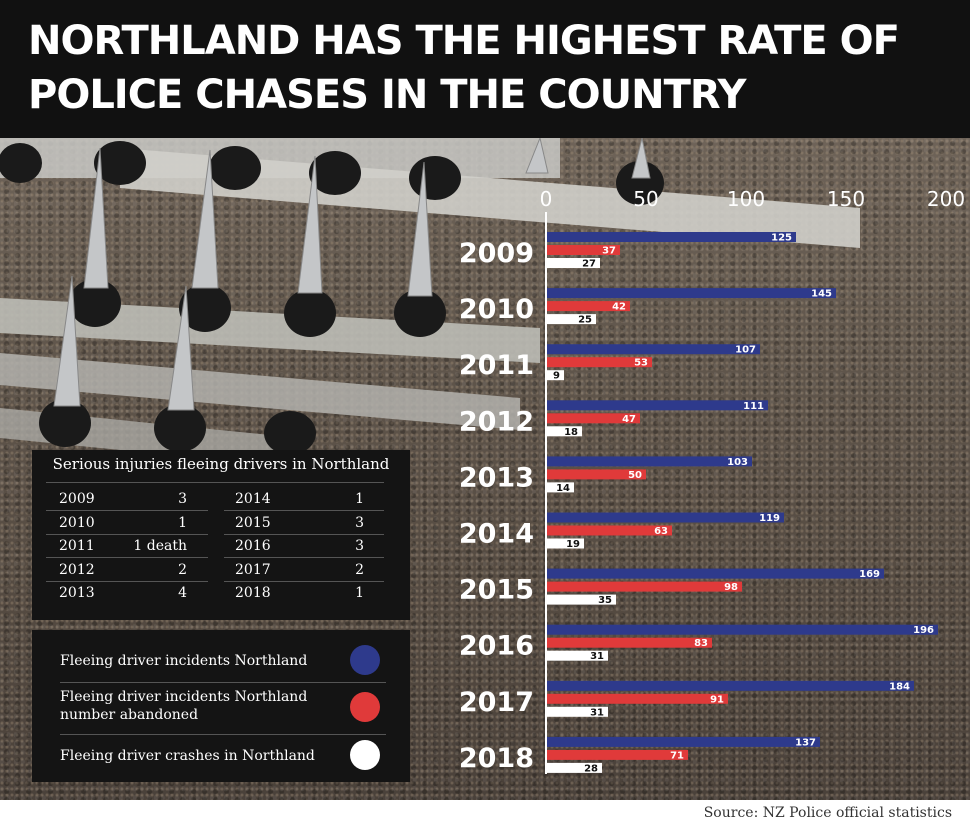  What do you see at coordinates (365, 660) in the screenshot?
I see `legend-swatch-incidents` at bounding box center [365, 660].